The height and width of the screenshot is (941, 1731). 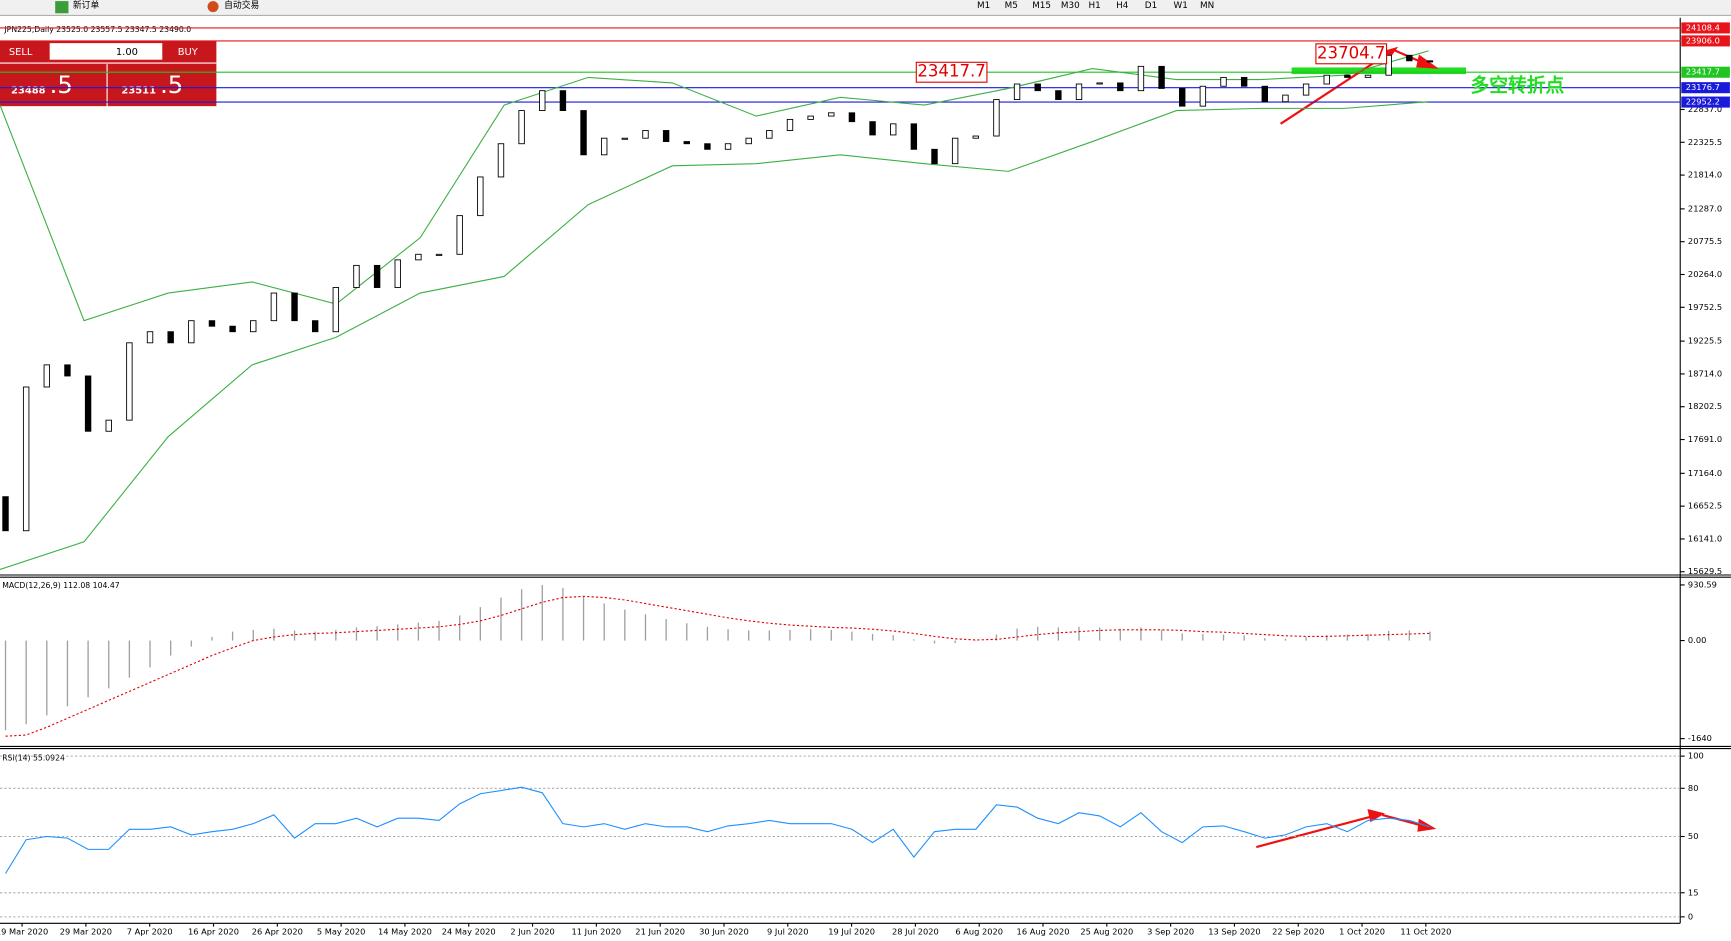 What do you see at coordinates (1379, 71) in the screenshot?
I see `pivot-zone` at bounding box center [1379, 71].